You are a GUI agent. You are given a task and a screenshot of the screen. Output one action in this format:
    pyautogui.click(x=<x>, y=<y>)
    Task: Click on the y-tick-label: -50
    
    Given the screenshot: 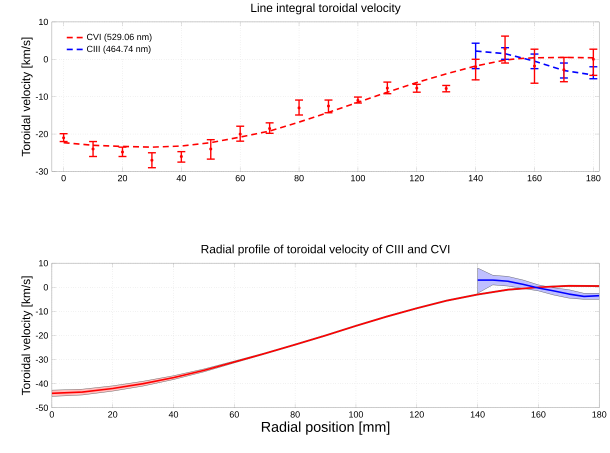 What is the action you would take?
    pyautogui.click(x=42, y=408)
    